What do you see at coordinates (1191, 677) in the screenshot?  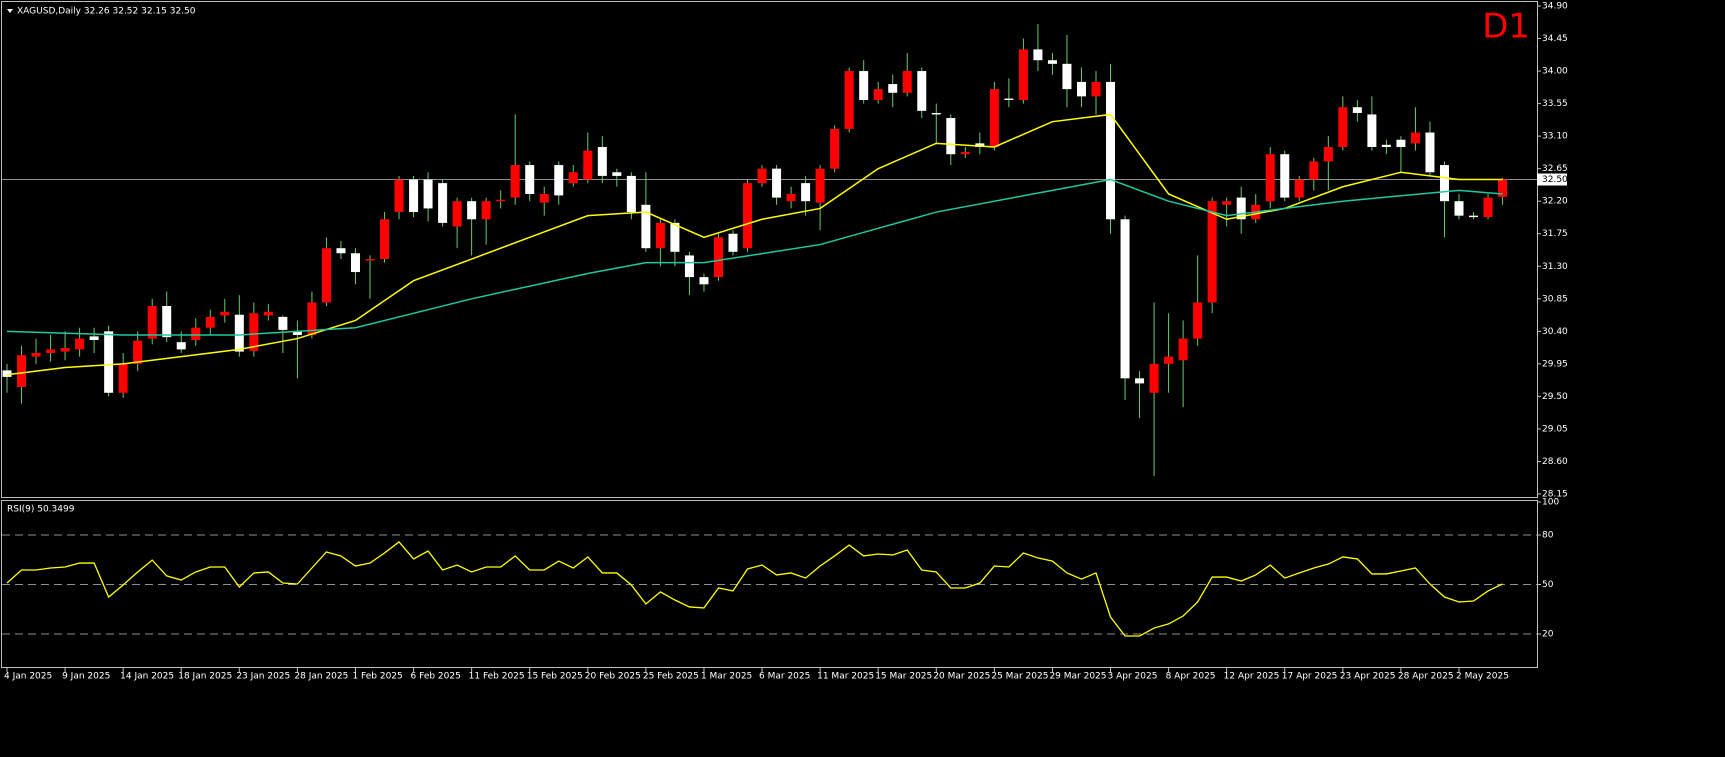 I see `x-tick-label: 8 Apr 2025` at bounding box center [1191, 677].